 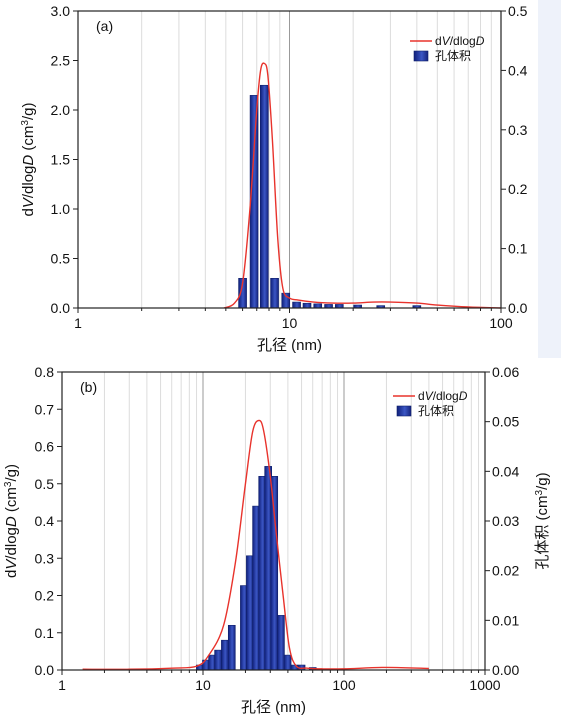 I want to click on y-right-tick-label: 0.1, so click(x=518, y=249).